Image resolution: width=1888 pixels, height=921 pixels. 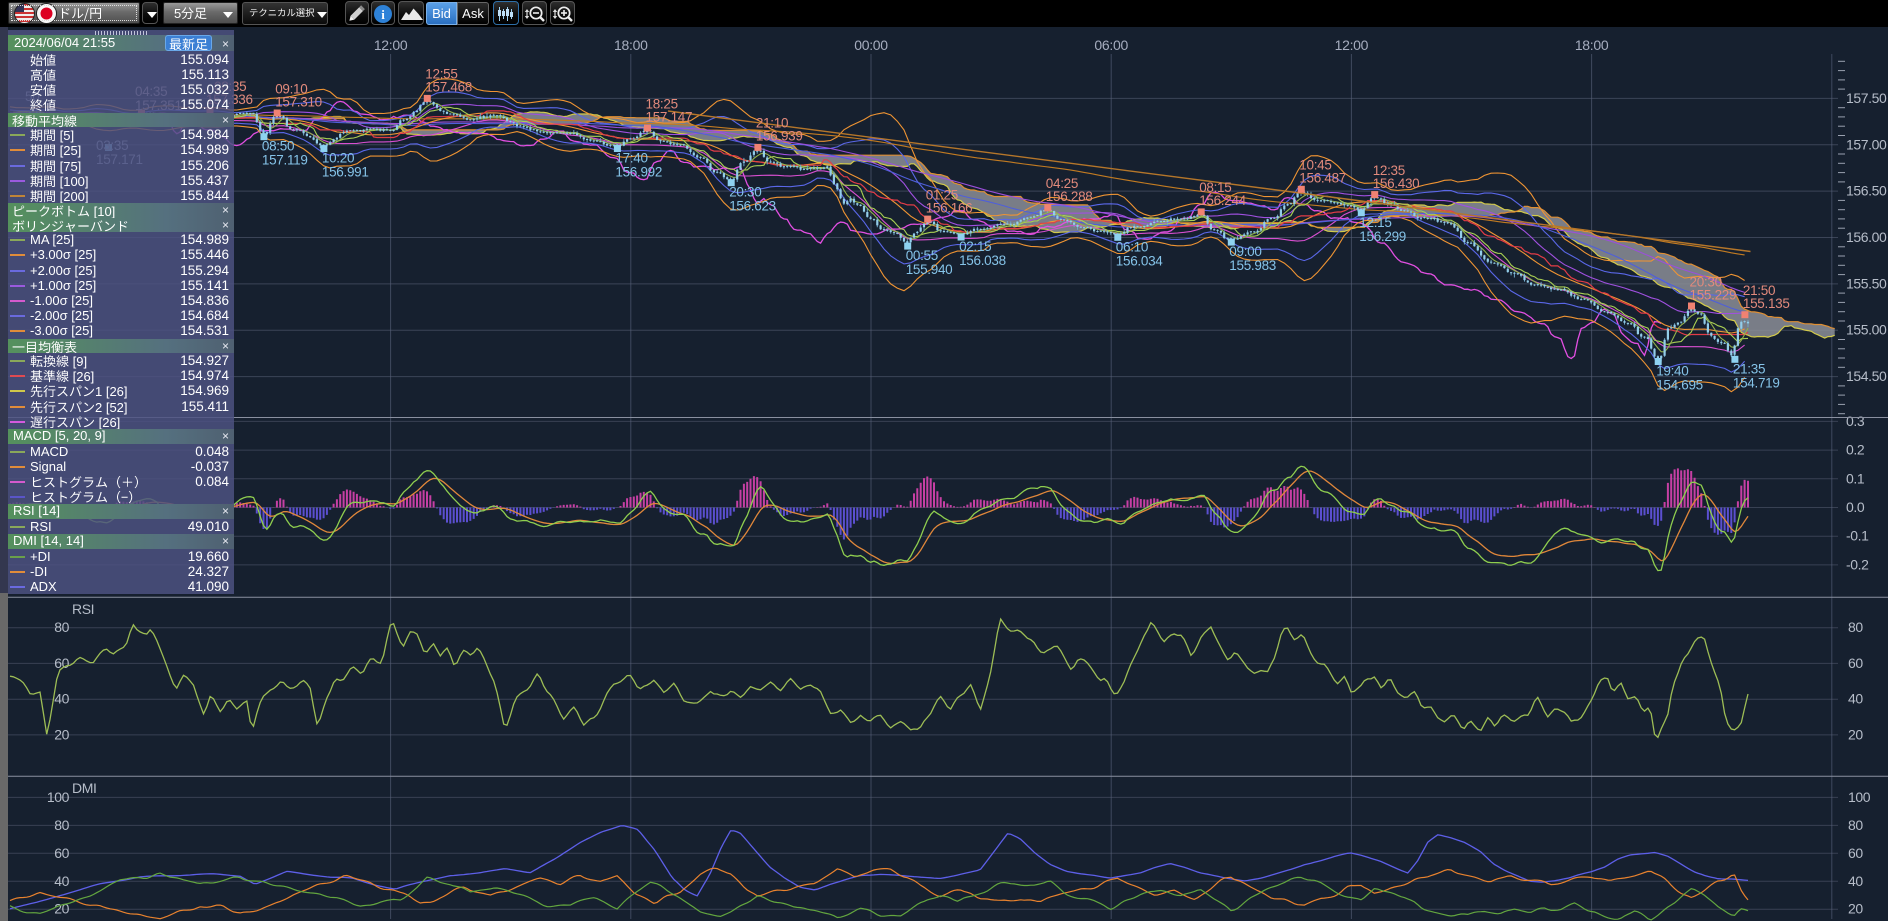 What do you see at coordinates (291, 88) in the screenshot?
I see `svg-text: 09:10` at bounding box center [291, 88].